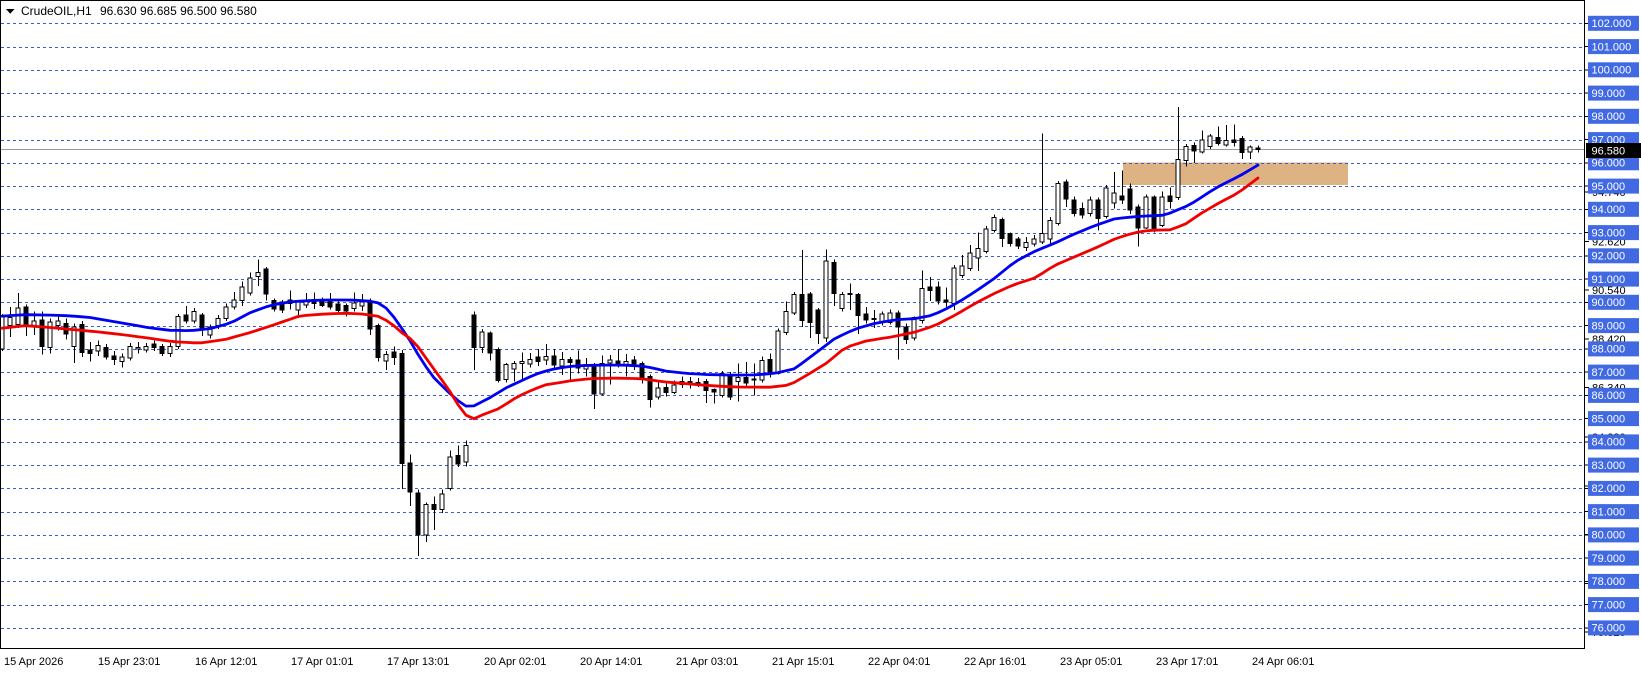  Describe the element at coordinates (1609, 489) in the screenshot. I see `svg-text: 82.000` at that location.